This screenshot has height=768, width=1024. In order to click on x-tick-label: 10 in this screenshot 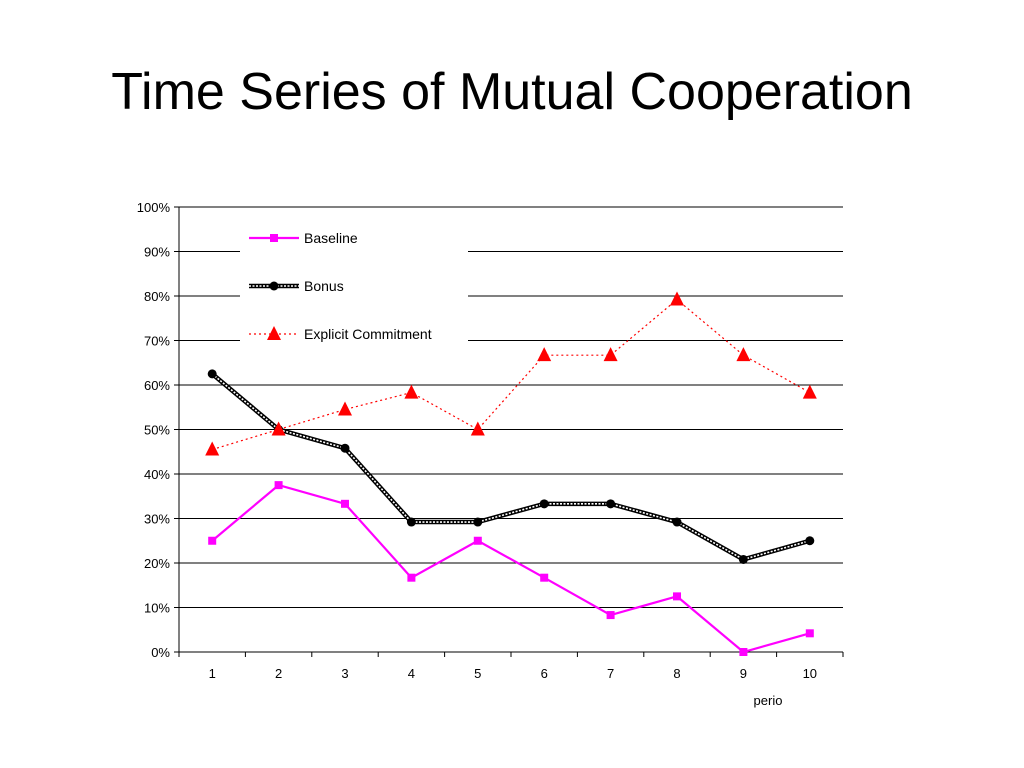, I will do `click(810, 673)`.